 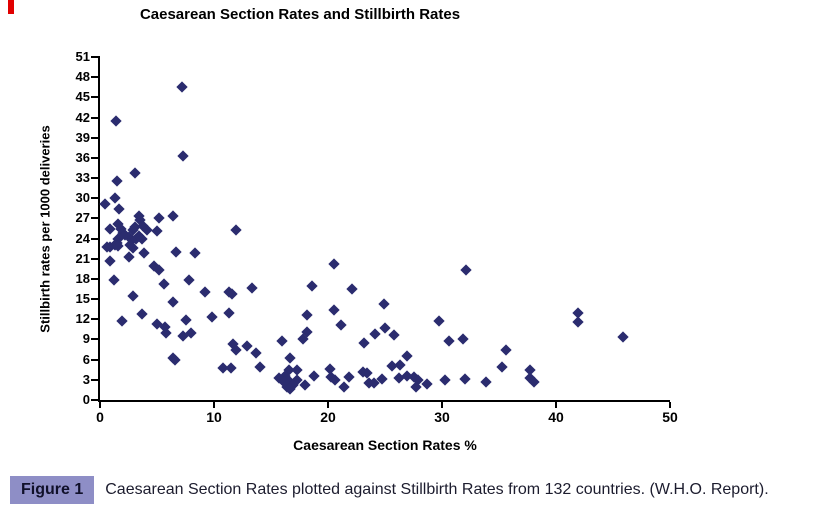 What do you see at coordinates (11, 7) in the screenshot?
I see `red-mark` at bounding box center [11, 7].